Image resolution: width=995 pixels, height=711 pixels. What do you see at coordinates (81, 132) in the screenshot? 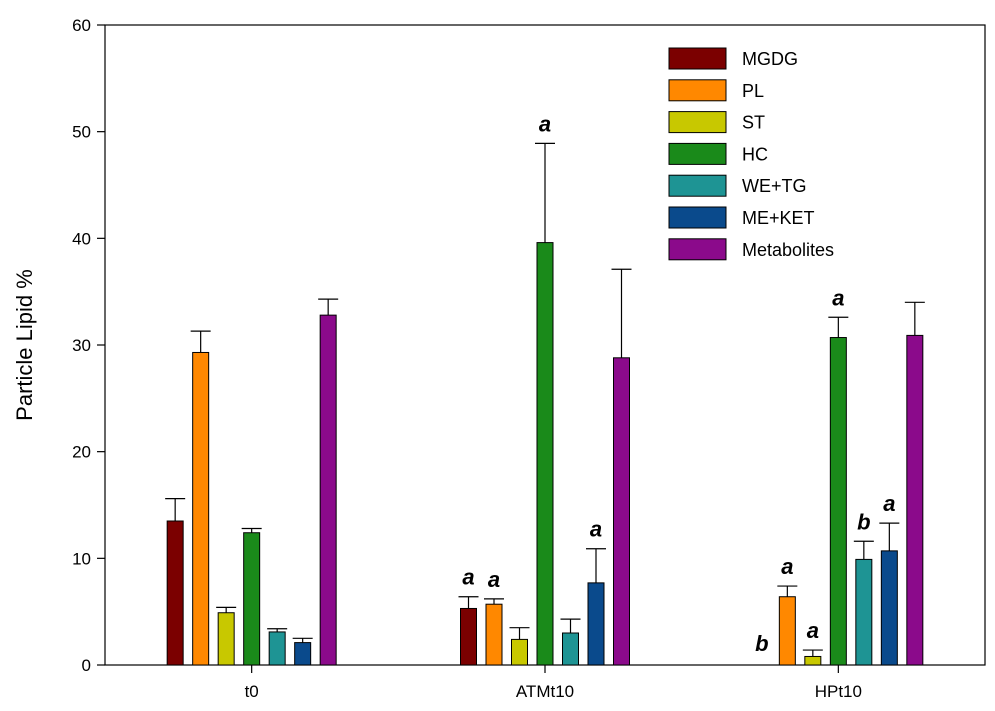
I see `y-tick-label: 50` at bounding box center [81, 132].